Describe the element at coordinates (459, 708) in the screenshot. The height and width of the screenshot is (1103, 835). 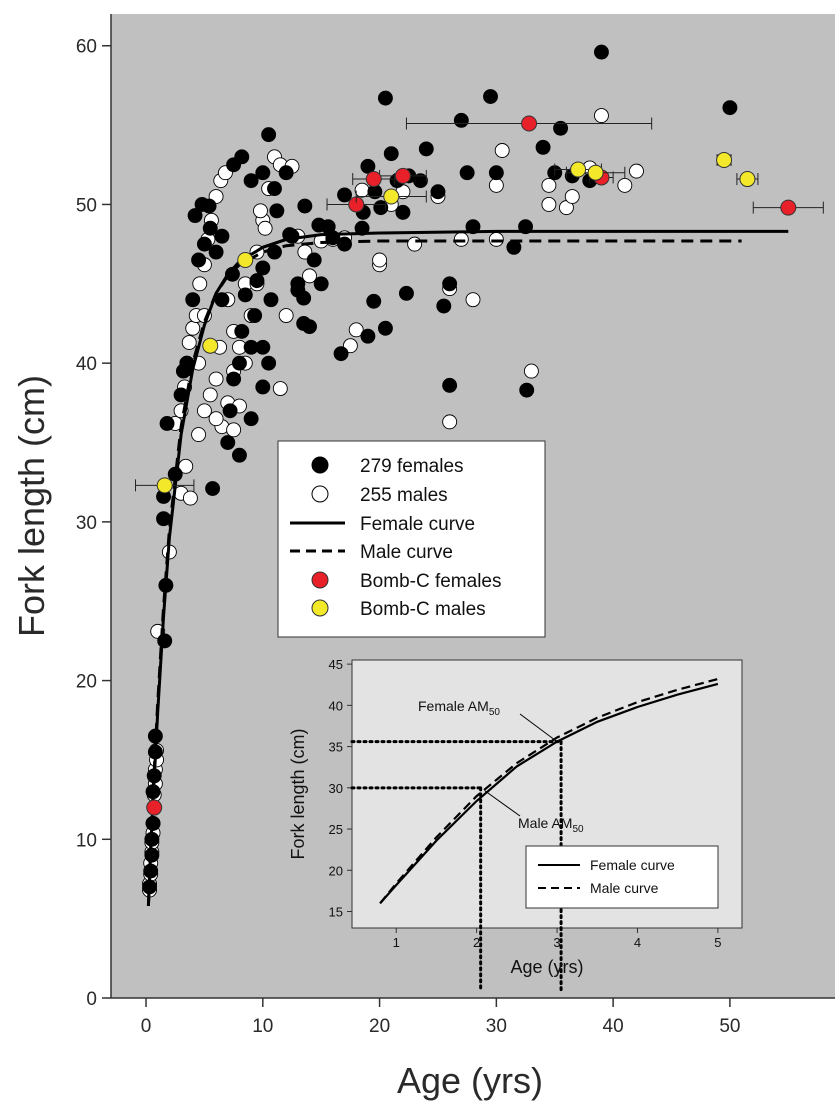
I see `annotation-female-am50: Female AM50` at that location.